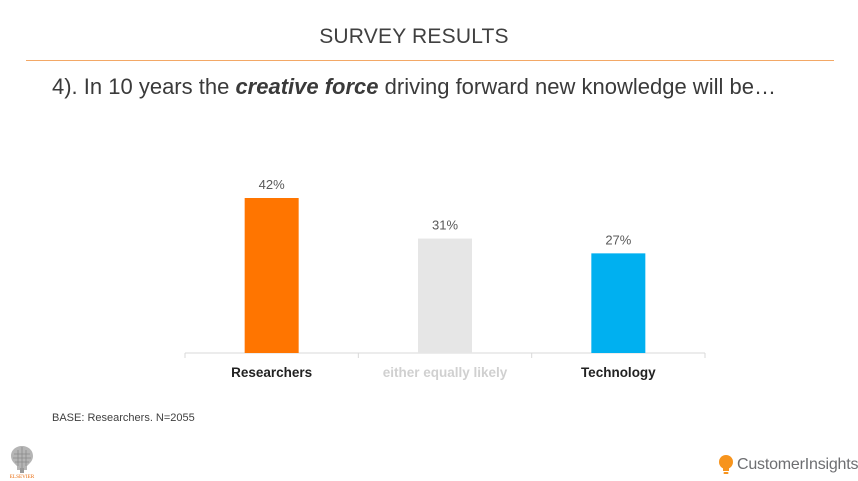  Describe the element at coordinates (144, 86) in the screenshot. I see `question-prefix: 4). In 10 years the` at that location.